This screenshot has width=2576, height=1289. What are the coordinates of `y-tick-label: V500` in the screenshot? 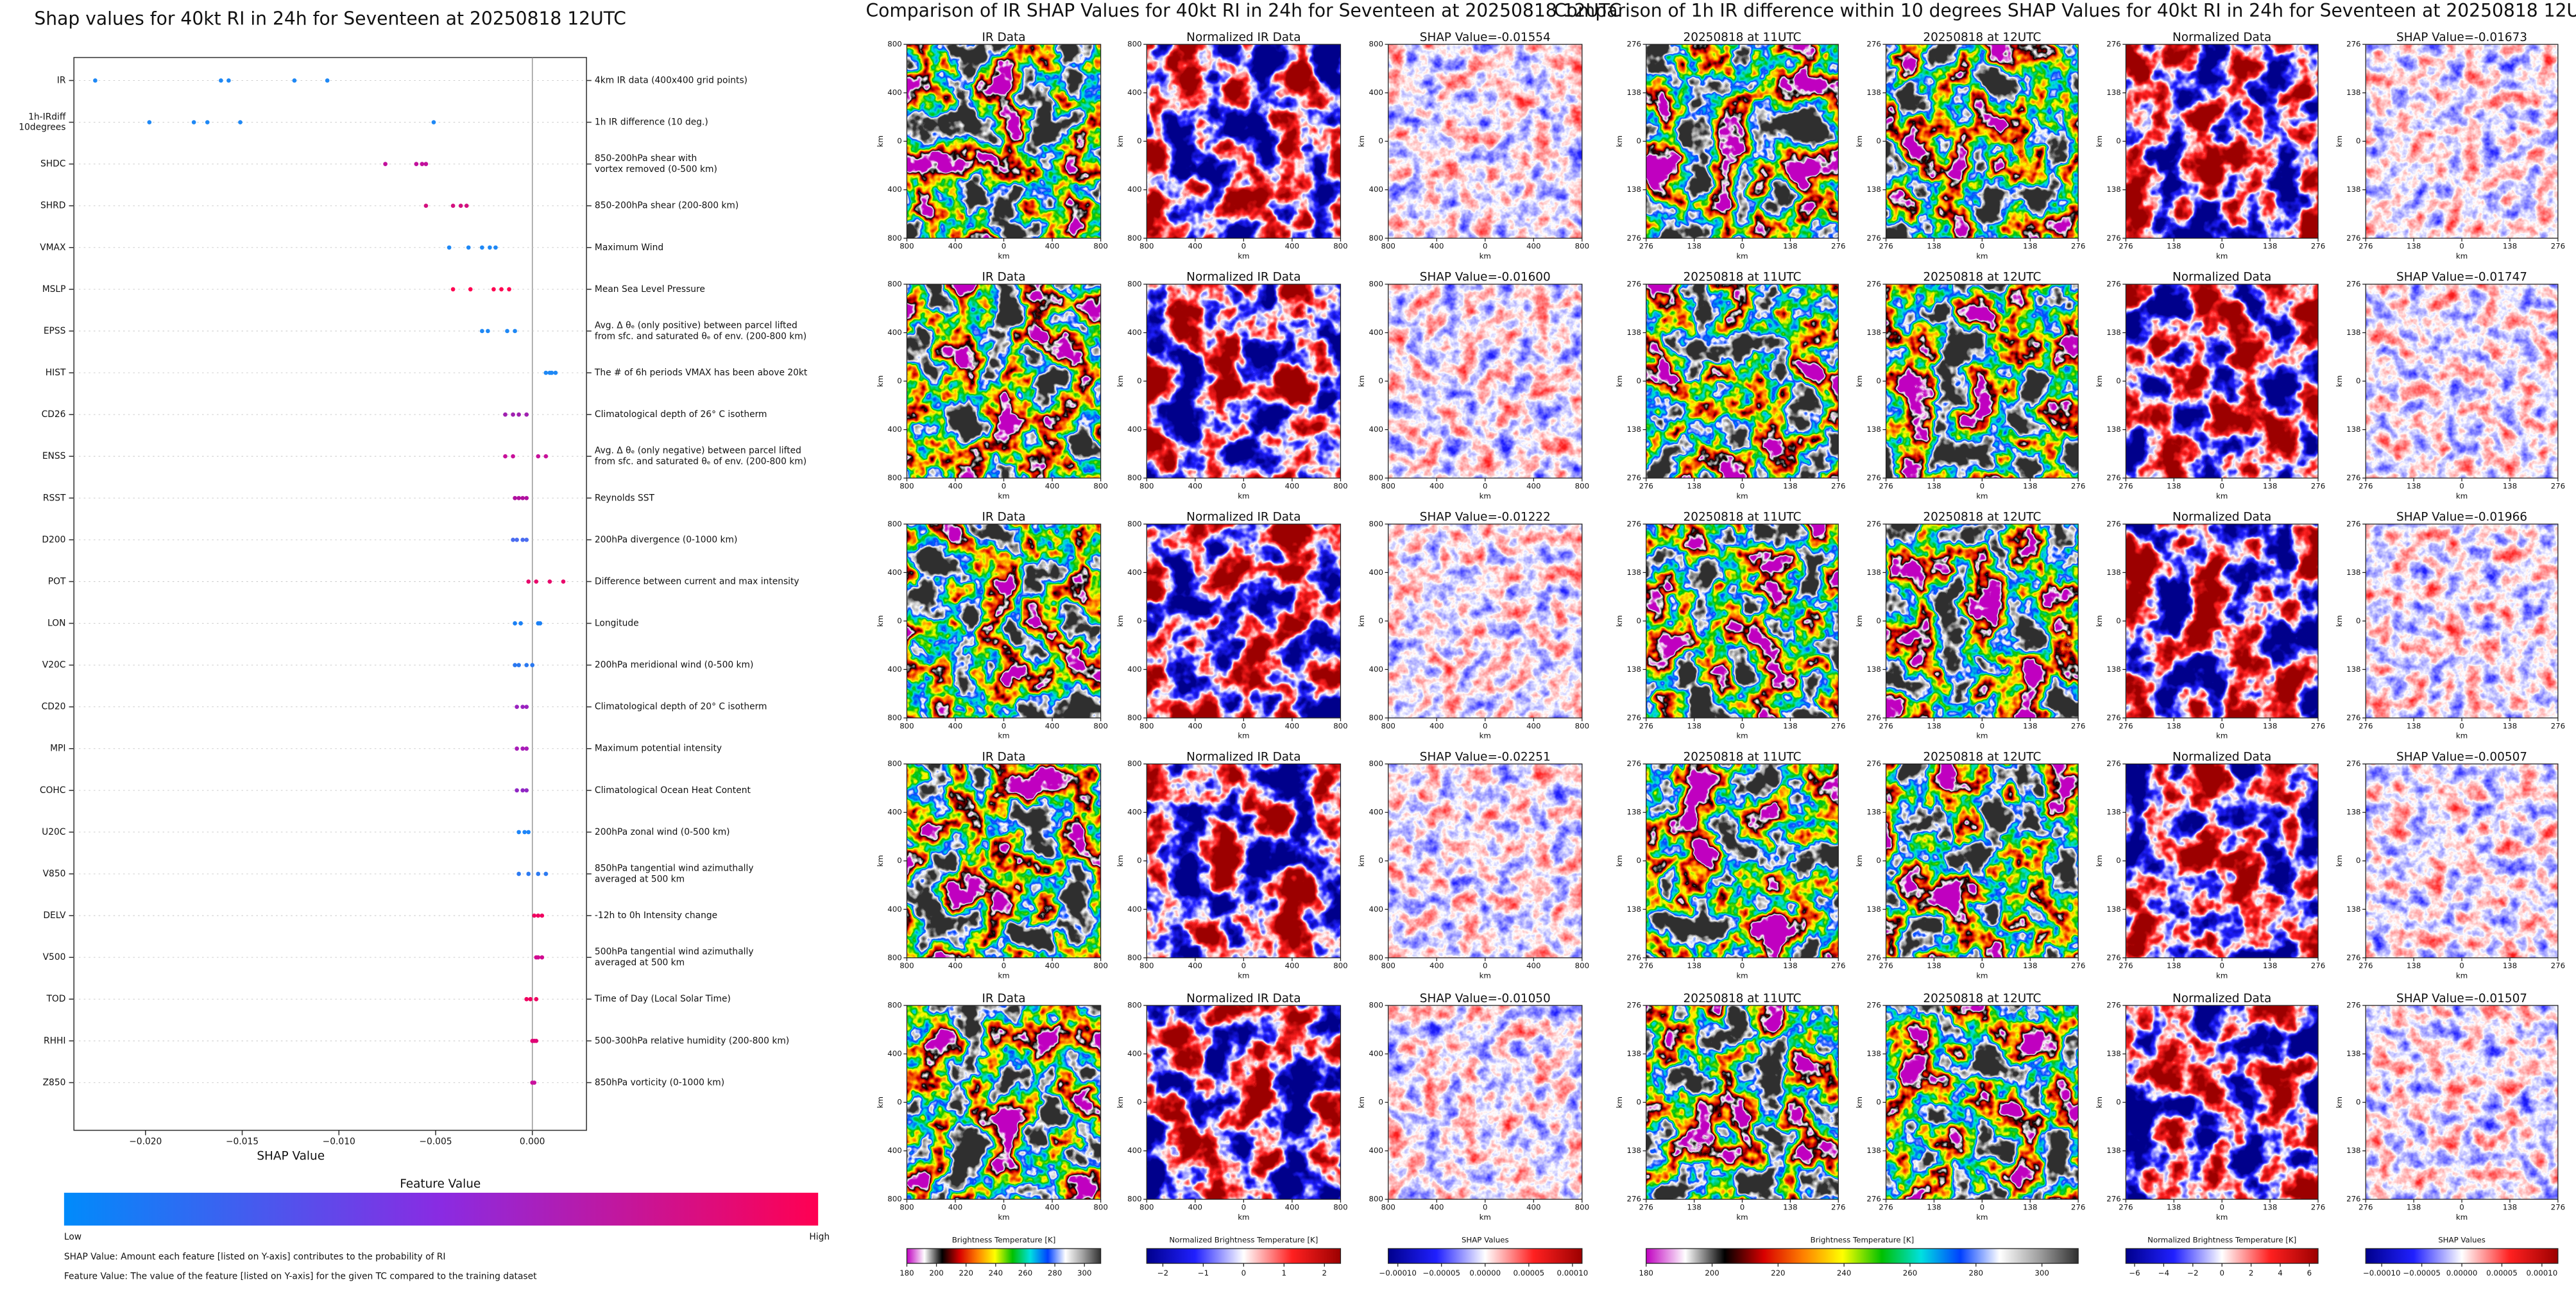 It's located at (54, 957).